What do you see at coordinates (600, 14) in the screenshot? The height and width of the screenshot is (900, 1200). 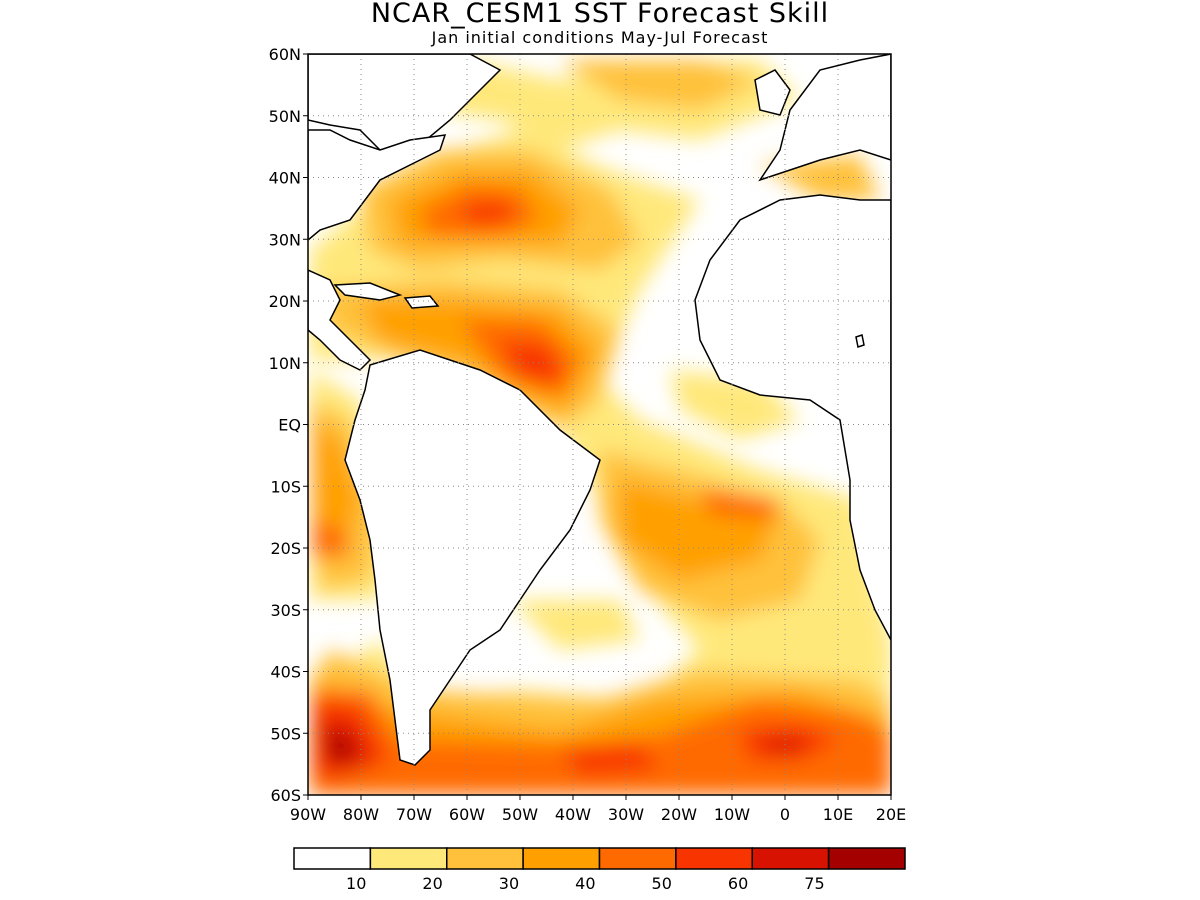 I see `map-title: NCAR_CESM1 SST Forecast Skill` at bounding box center [600, 14].